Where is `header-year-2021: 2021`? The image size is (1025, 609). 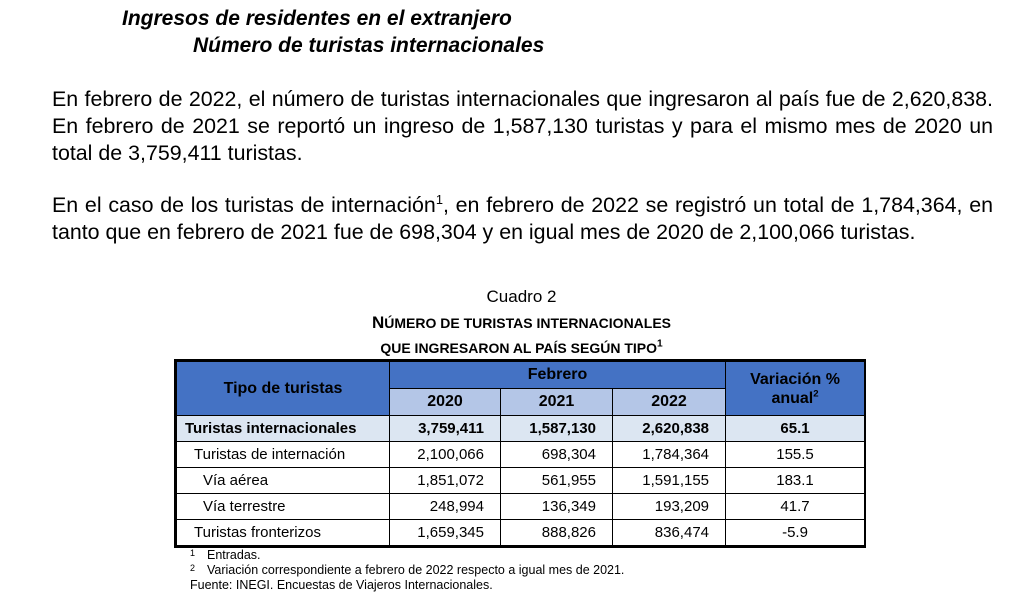 header-year-2021: 2021 is located at coordinates (556, 402).